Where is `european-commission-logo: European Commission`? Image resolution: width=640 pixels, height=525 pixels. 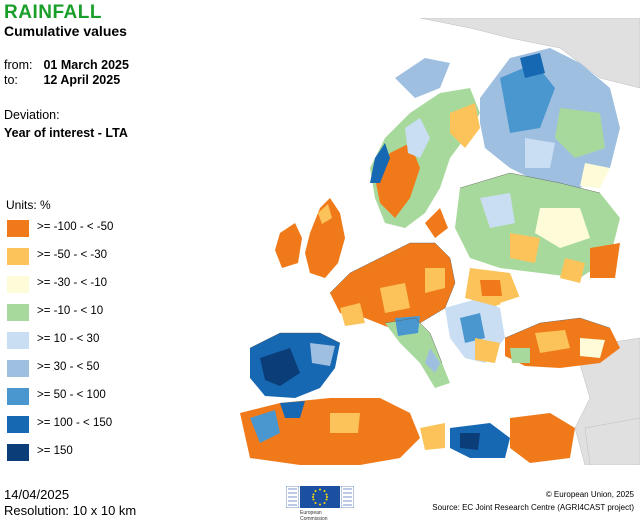 european-commission-logo: European Commission is located at coordinates (321, 502).